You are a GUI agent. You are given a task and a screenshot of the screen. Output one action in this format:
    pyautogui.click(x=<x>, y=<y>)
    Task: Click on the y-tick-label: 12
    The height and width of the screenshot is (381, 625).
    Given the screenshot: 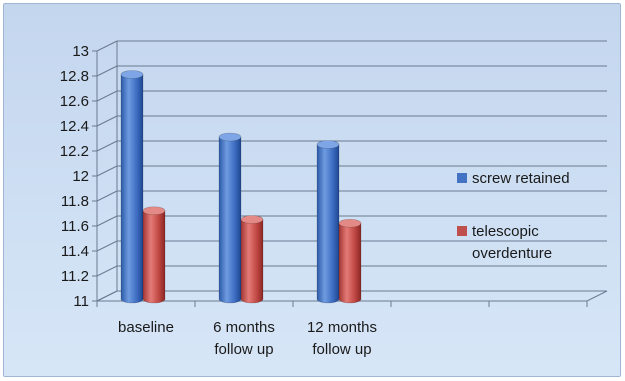 What is the action you would take?
    pyautogui.click(x=80, y=176)
    